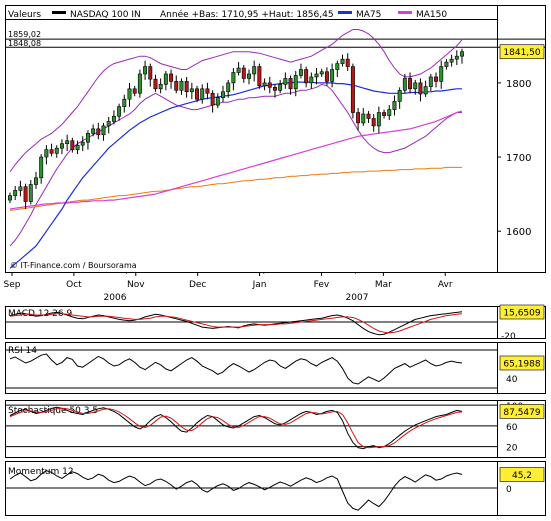 This screenshot has height=521, width=551. What do you see at coordinates (247, 14) in the screenshot?
I see `year-range-stats: Année +Bas: 1710,95 +Haut: 1856,45` at bounding box center [247, 14].